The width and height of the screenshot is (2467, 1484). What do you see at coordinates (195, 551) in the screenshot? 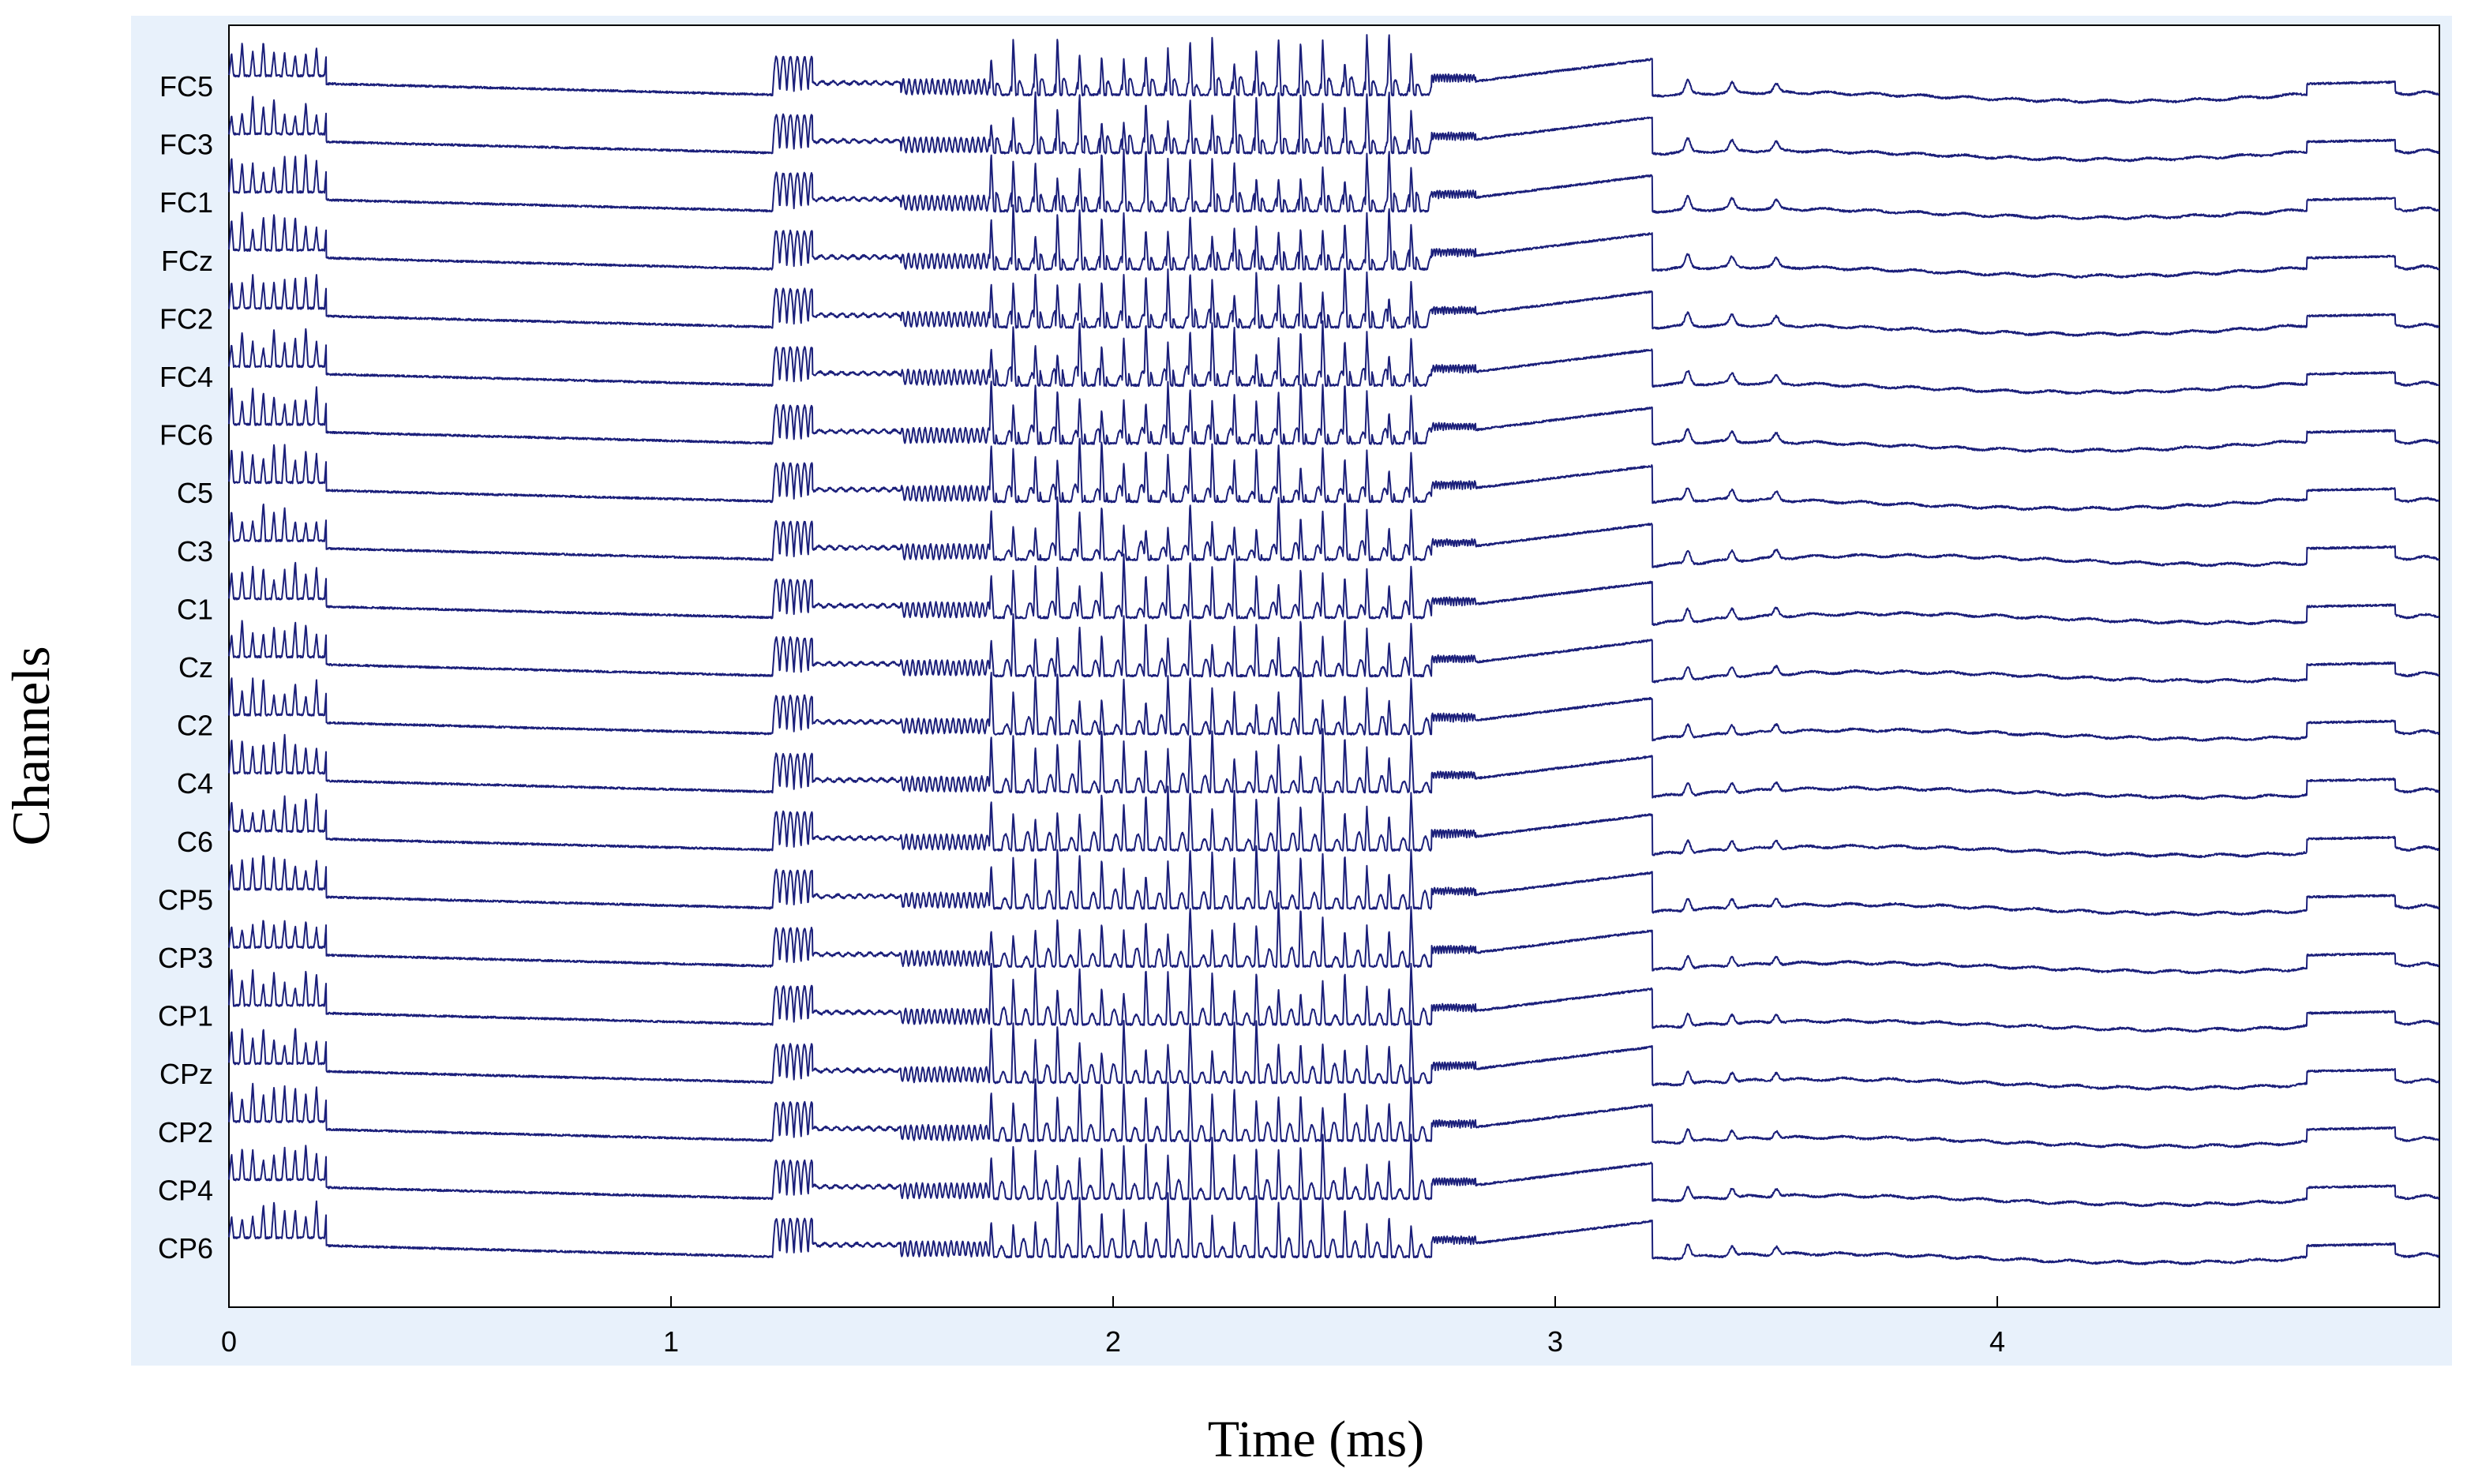
I see `channel-label: C3` at bounding box center [195, 551].